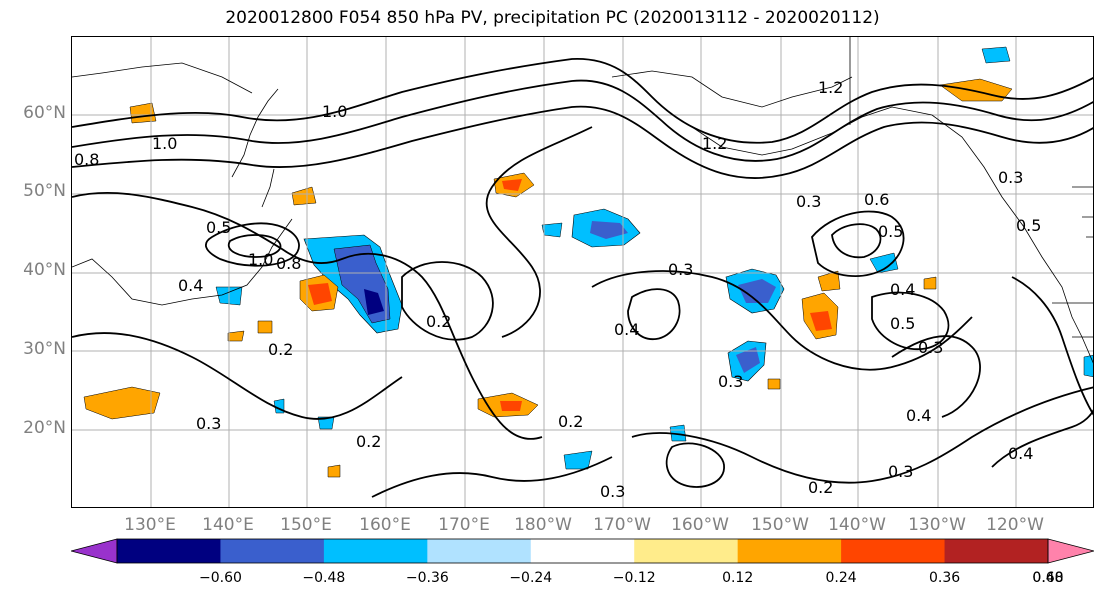  I want to click on lat-label-50n: 50°N, so click(44, 191).